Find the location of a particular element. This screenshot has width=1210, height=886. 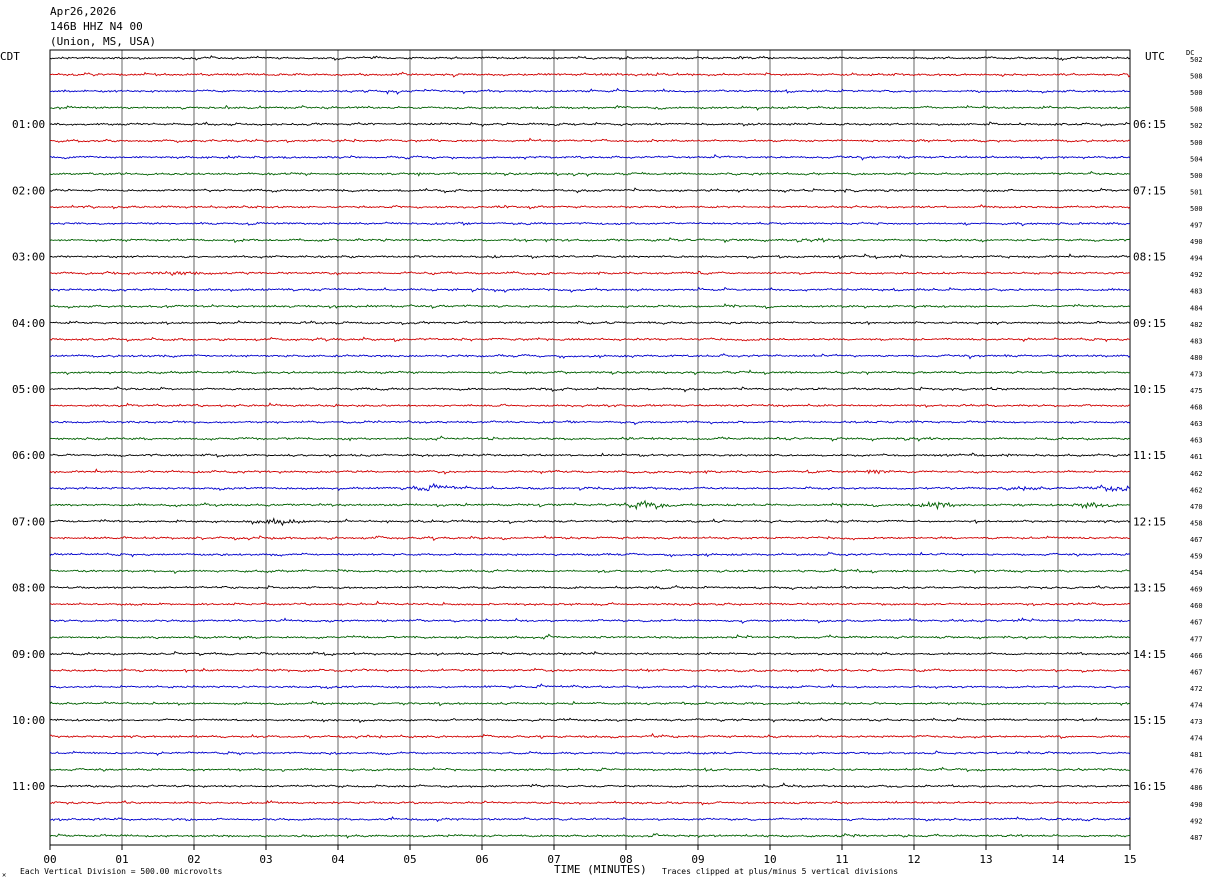

right-timezone-label: UTC is located at coordinates (1155, 56).